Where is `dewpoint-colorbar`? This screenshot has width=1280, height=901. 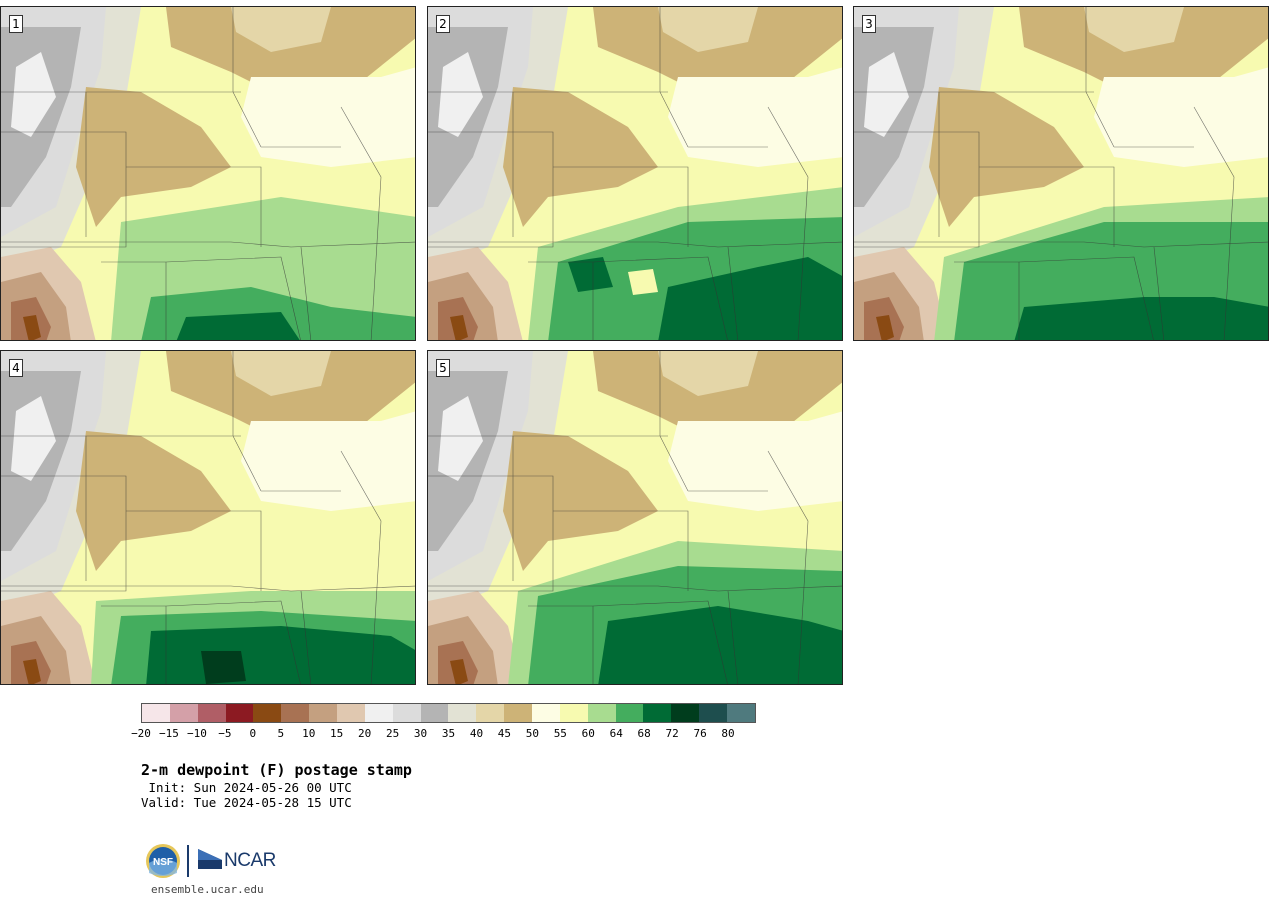 dewpoint-colorbar is located at coordinates (448, 713).